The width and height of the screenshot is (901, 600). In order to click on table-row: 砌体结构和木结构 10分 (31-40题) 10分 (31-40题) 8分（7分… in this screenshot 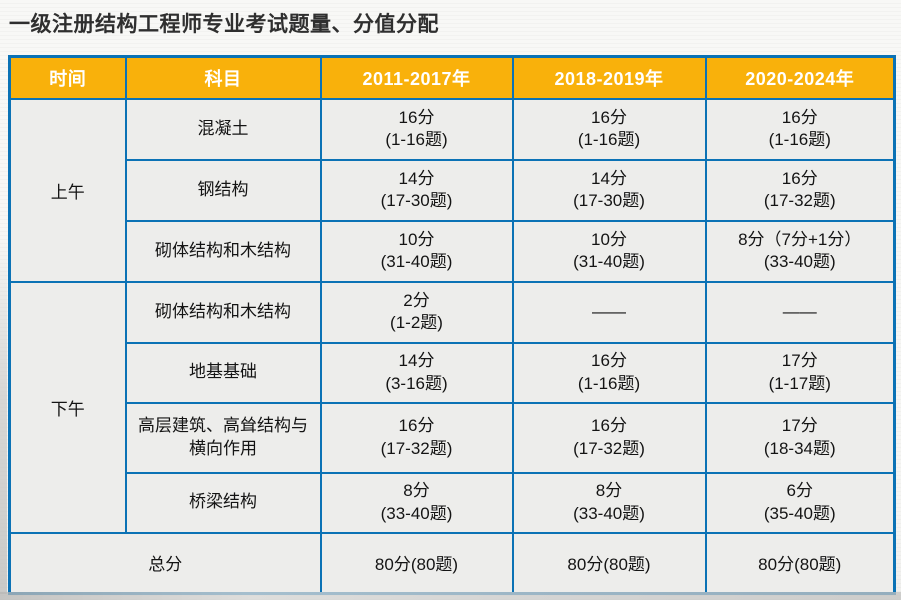, I will do `click(453, 251)`.